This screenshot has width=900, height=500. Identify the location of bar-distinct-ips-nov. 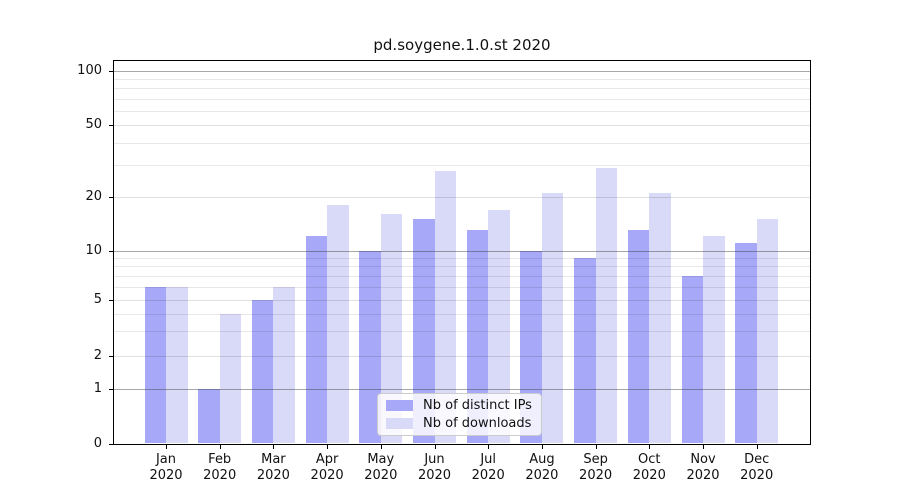
(692, 359).